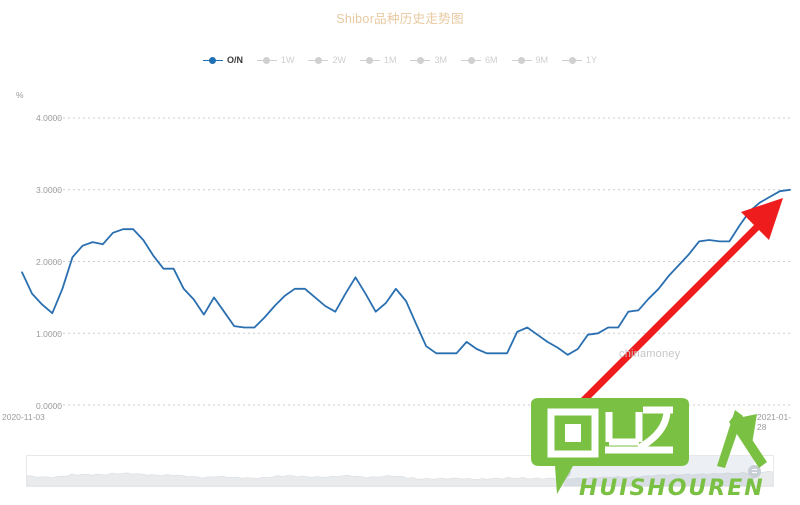 The width and height of the screenshot is (800, 505). What do you see at coordinates (542, 60) in the screenshot?
I see `legend-label: 9M` at bounding box center [542, 60].